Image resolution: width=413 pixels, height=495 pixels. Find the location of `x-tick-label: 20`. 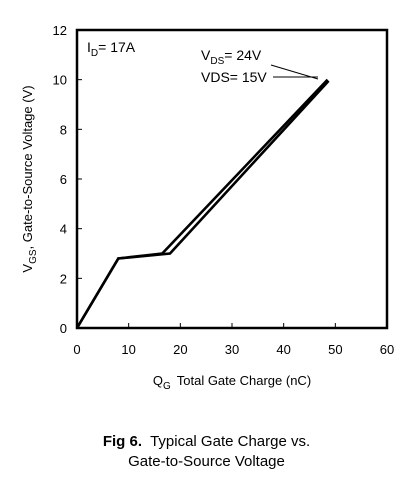

x-tick-label: 20 is located at coordinates (180, 349).